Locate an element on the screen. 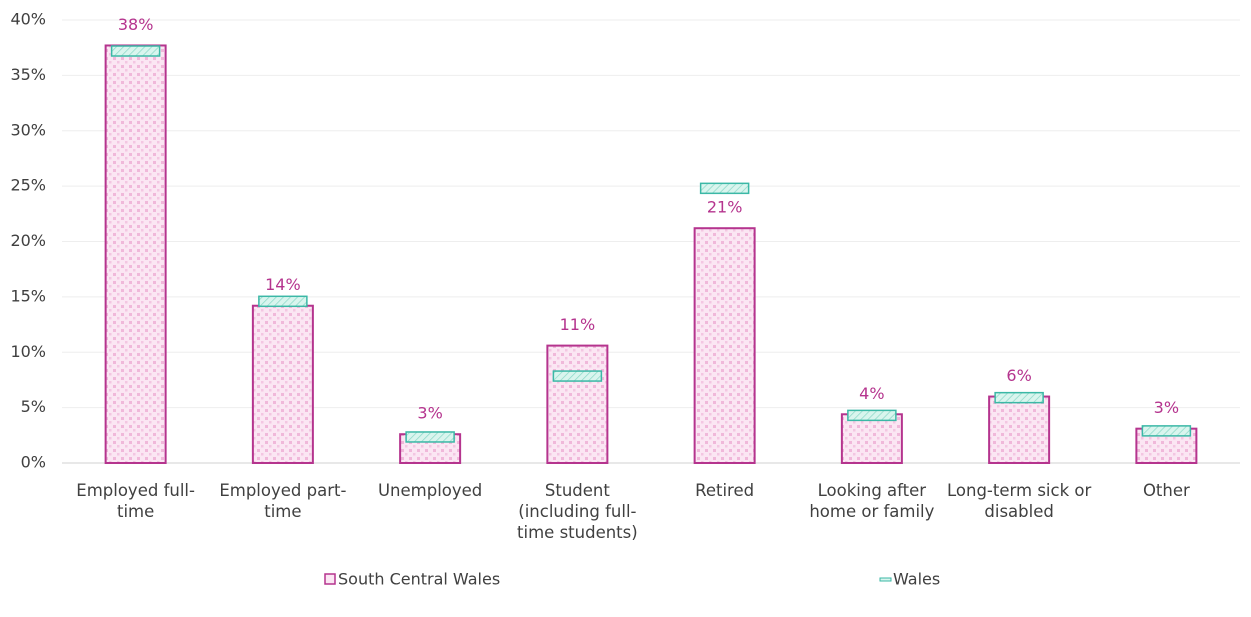 The height and width of the screenshot is (617, 1251). data-label: 4% is located at coordinates (871, 393).